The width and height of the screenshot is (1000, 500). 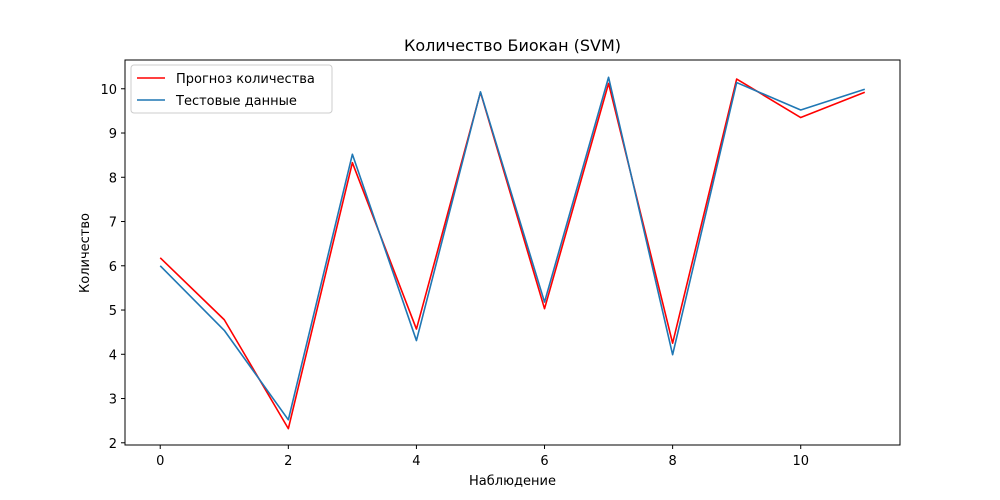 I want to click on x-tick-label: 10, so click(x=800, y=461).